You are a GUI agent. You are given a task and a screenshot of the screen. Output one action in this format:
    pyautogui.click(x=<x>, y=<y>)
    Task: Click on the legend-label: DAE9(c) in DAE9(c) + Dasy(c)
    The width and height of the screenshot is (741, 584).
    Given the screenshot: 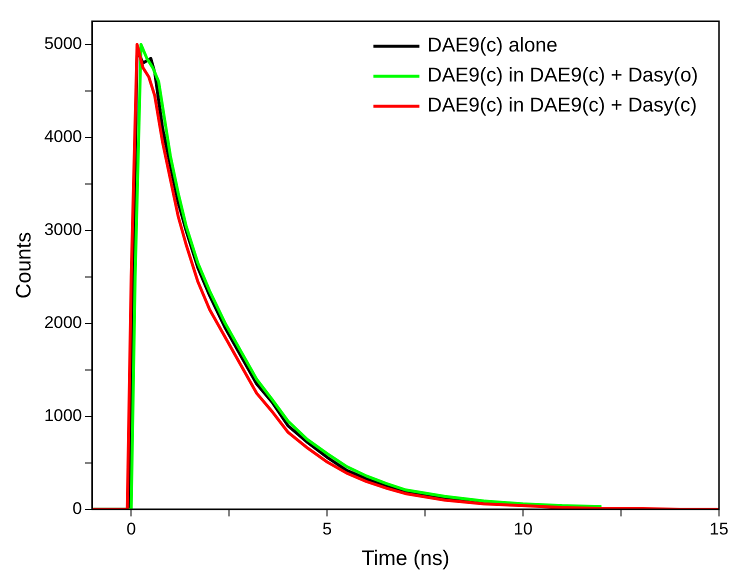 What is the action you would take?
    pyautogui.click(x=562, y=105)
    